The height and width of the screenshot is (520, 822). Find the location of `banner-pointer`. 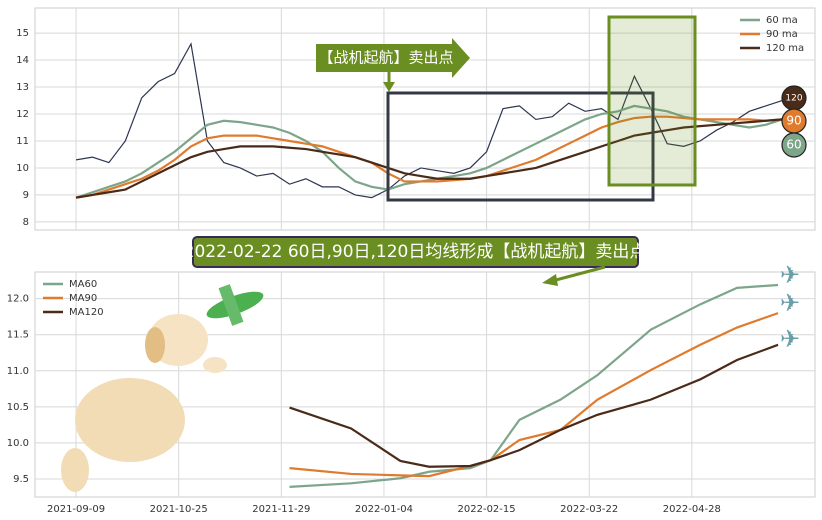

banner-pointer is located at coordinates (578, 274).